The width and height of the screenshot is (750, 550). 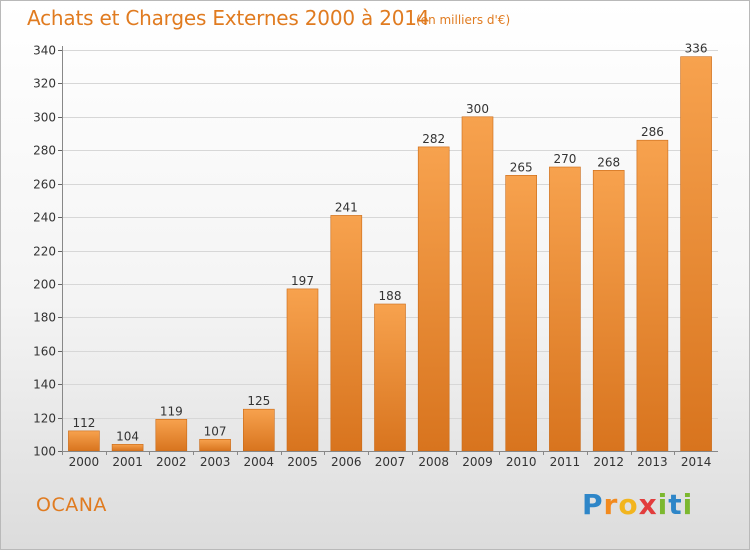 I want to click on bar-2005, so click(x=302, y=370).